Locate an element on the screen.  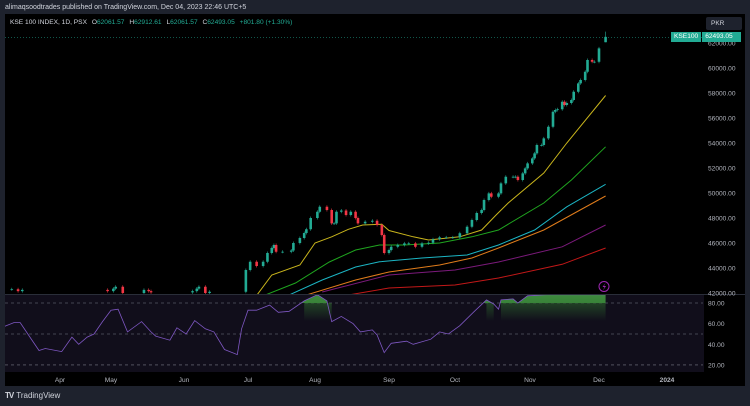
time-axis-tick: Aug is located at coordinates (315, 380).